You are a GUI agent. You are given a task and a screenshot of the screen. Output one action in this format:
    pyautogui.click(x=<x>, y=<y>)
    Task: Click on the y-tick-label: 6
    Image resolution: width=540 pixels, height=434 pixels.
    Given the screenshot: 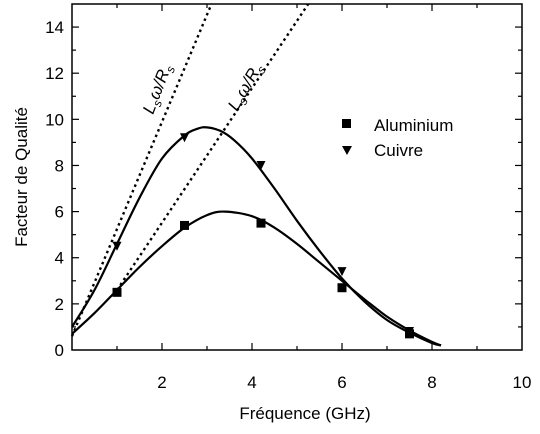 What is the action you would take?
    pyautogui.click(x=59, y=212)
    